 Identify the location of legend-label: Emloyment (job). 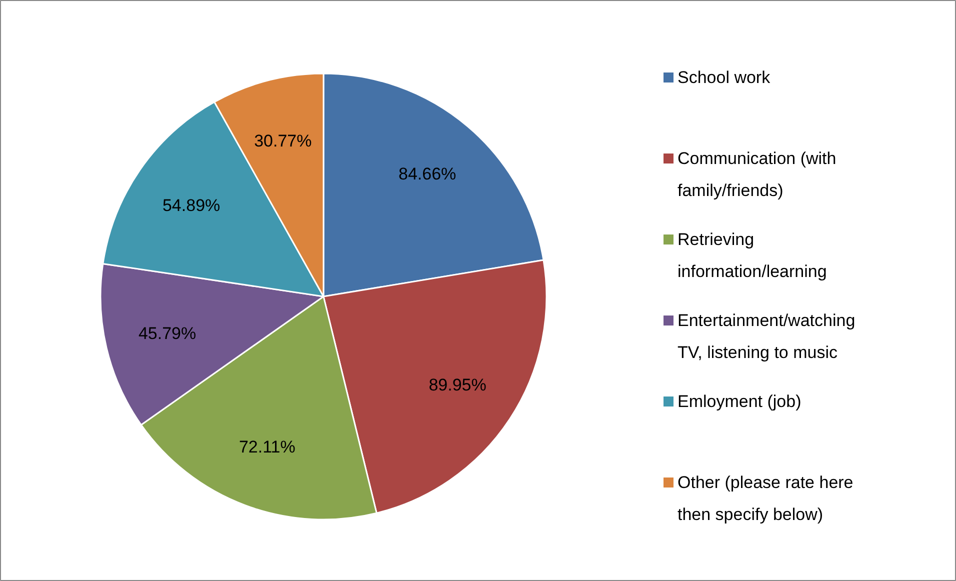
(740, 401).